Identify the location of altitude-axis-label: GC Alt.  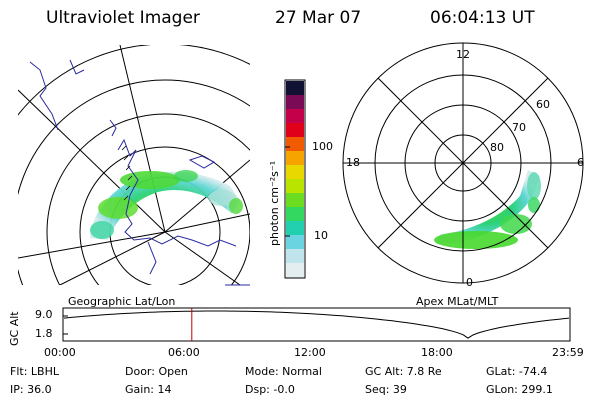
(14, 328).